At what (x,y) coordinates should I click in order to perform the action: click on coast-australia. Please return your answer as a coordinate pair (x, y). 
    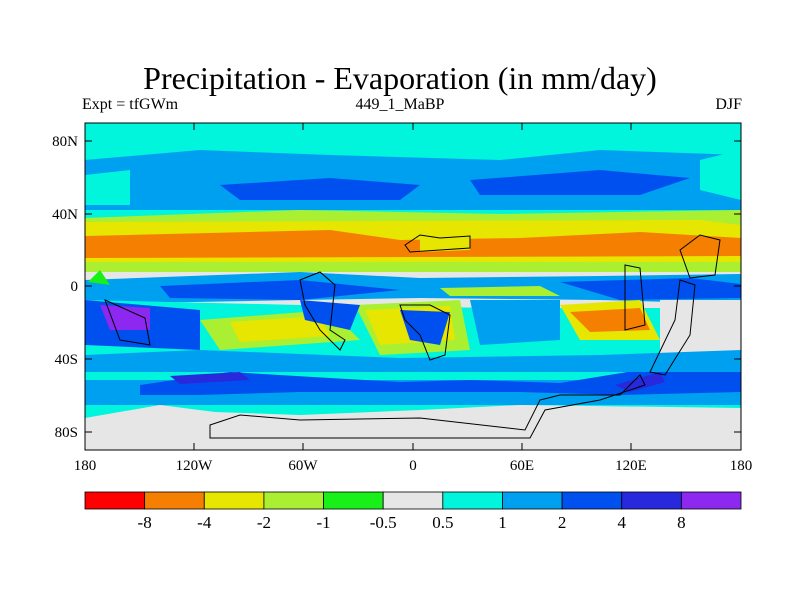
    Looking at the image, I should click on (672, 327).